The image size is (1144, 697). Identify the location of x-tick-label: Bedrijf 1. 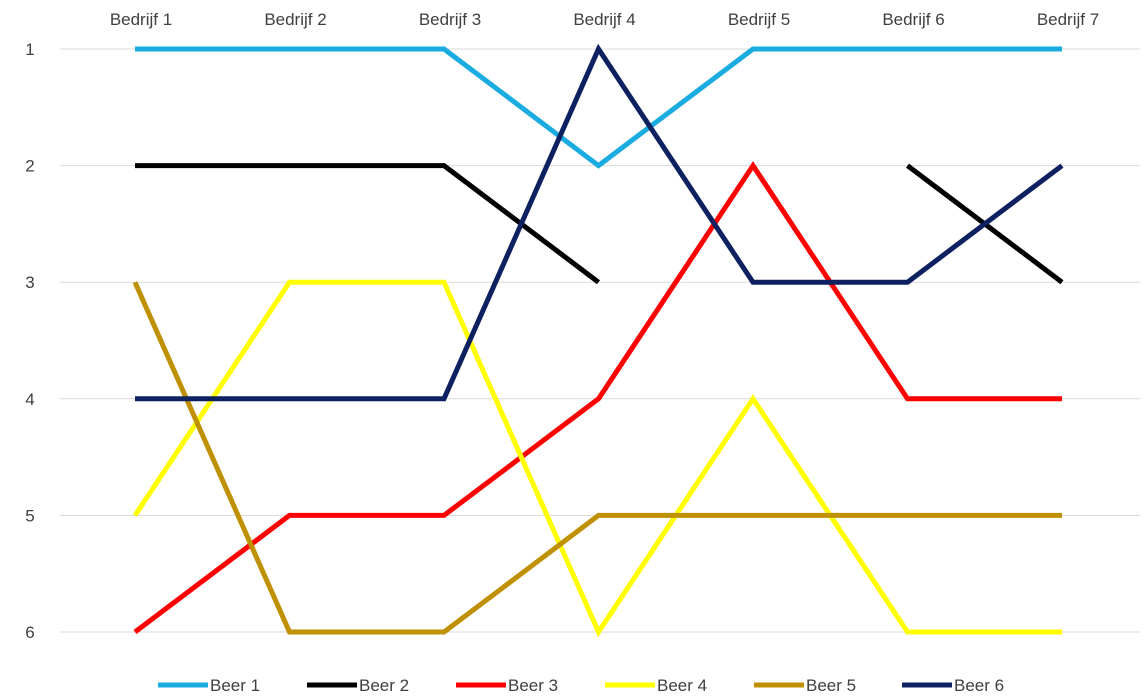
(141, 19).